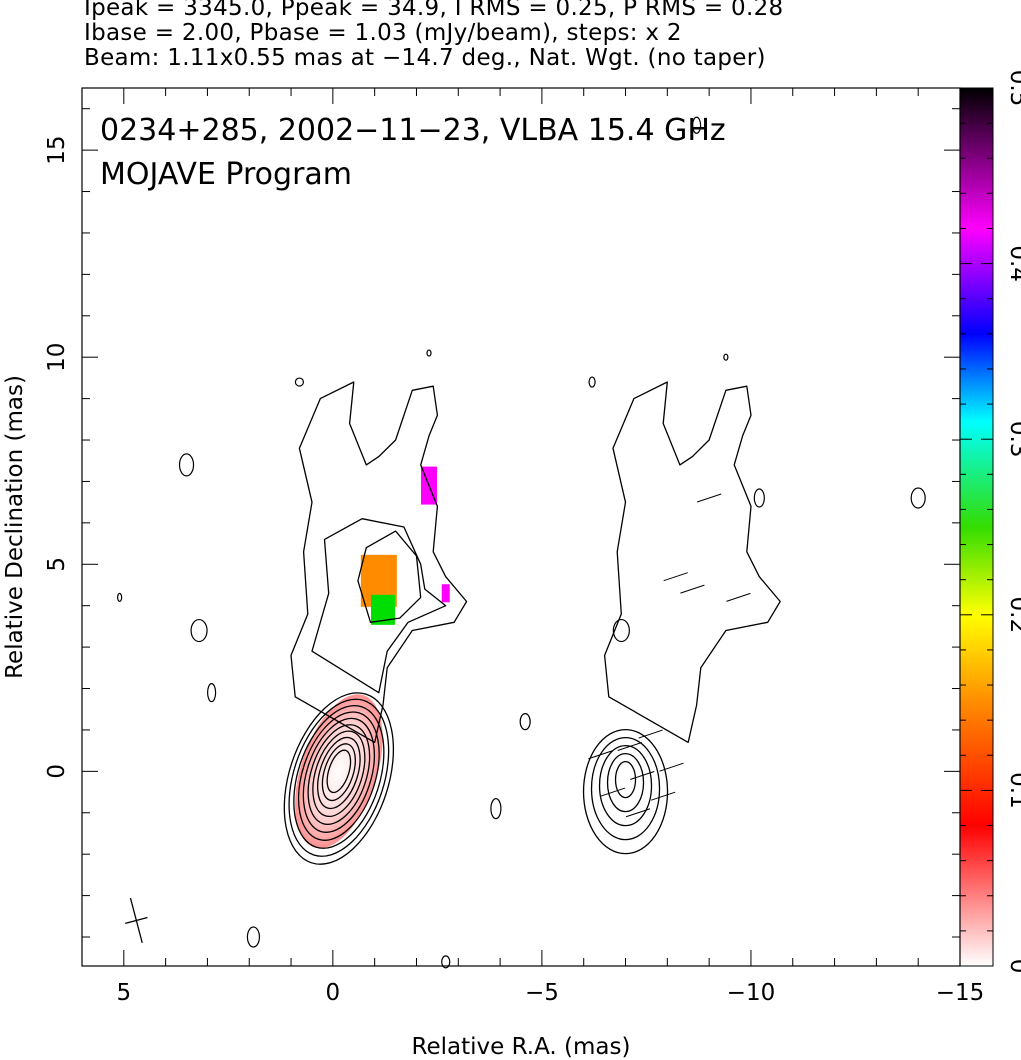 This screenshot has width=1021, height=1060. Describe the element at coordinates (57, 771) in the screenshot. I see `y-tick-label: 0` at that location.